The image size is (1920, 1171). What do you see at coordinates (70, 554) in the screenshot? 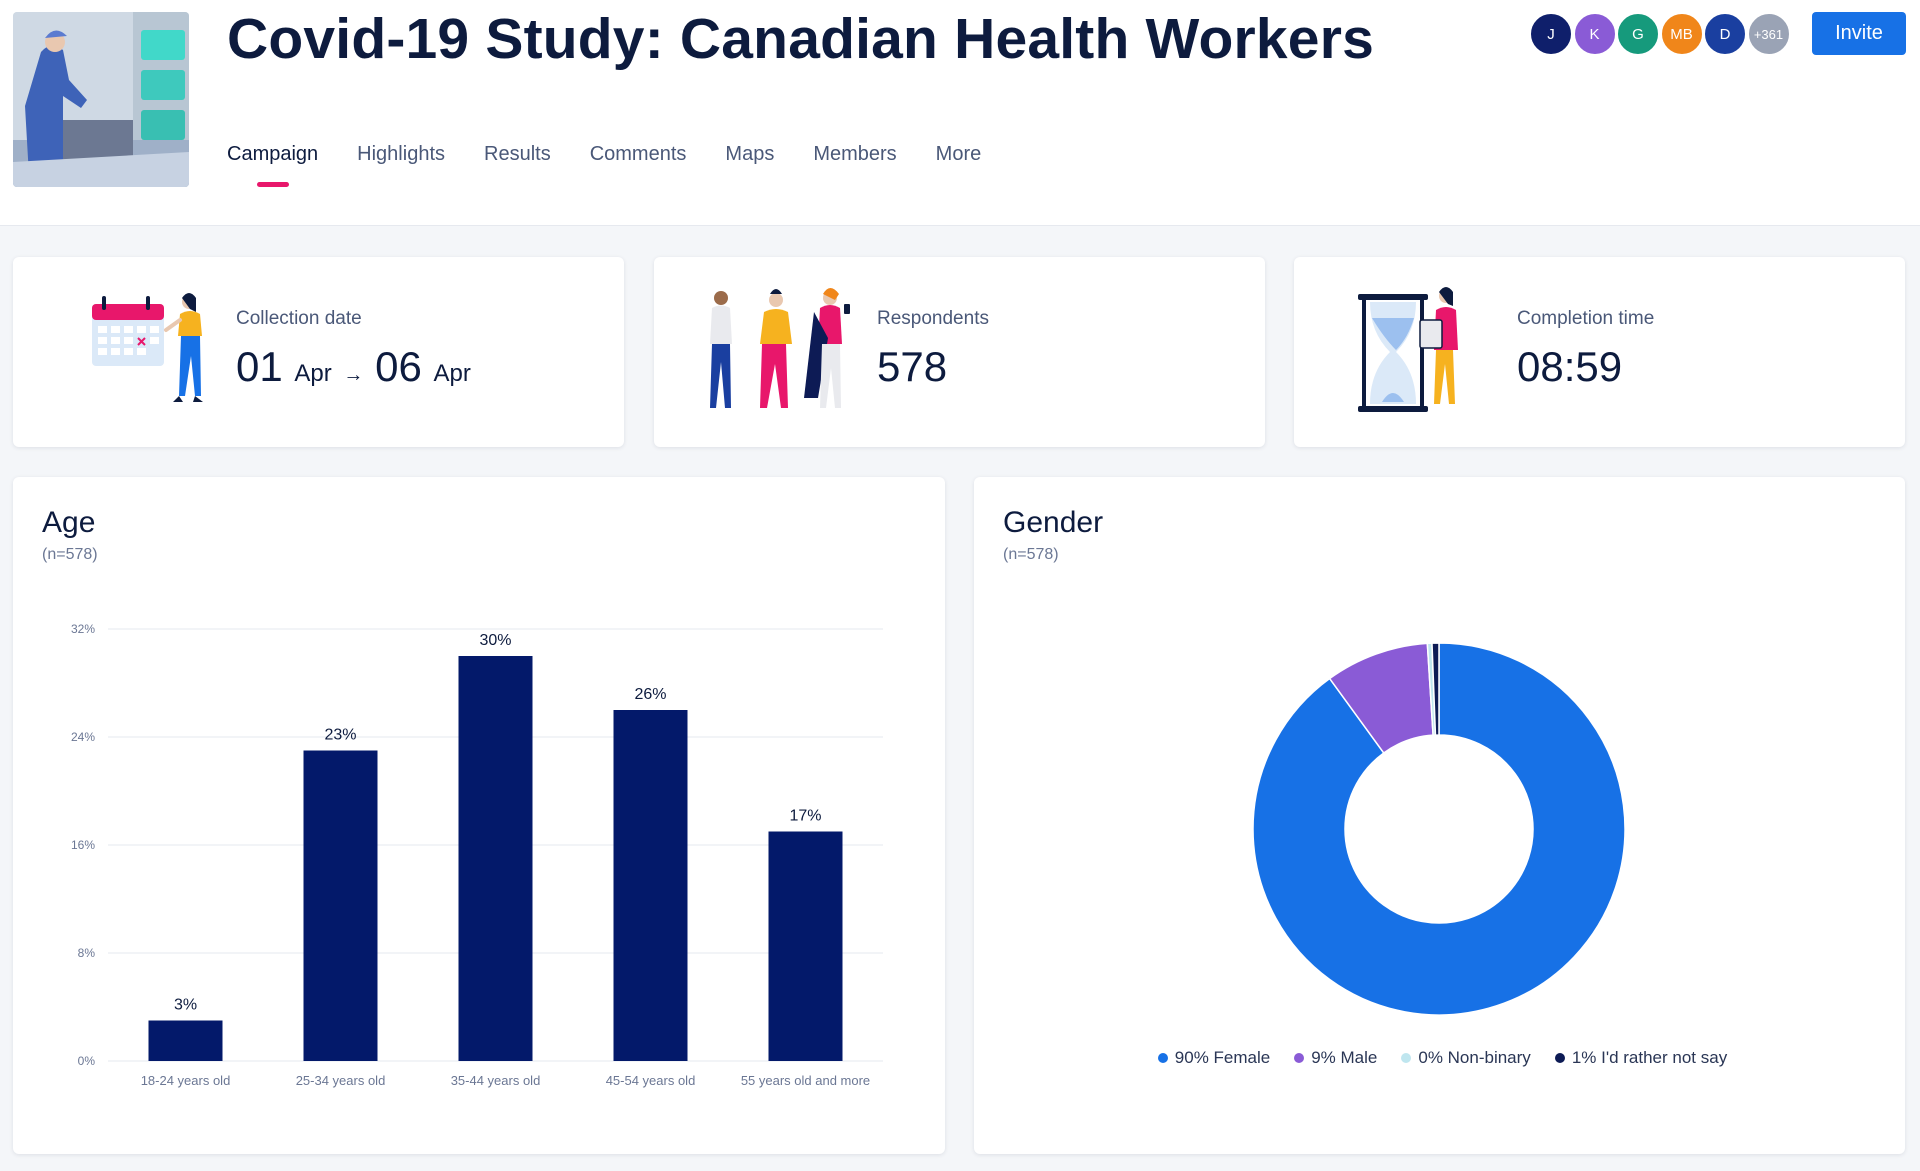
I see `age-chart-subtitle: (n=578)` at bounding box center [70, 554].